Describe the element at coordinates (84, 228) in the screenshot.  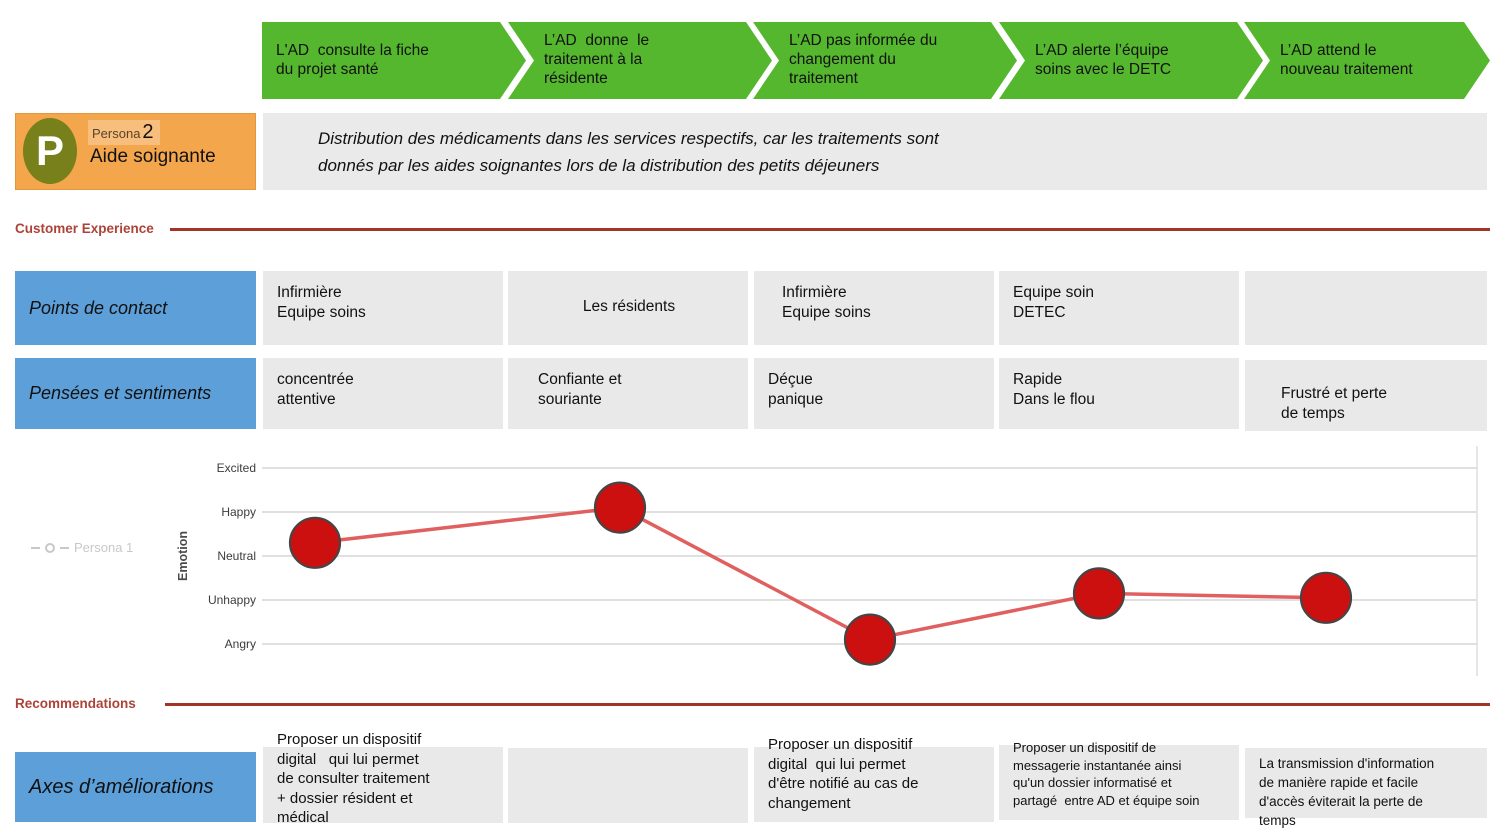
I see `section-customer-experience: Customer Experience` at that location.